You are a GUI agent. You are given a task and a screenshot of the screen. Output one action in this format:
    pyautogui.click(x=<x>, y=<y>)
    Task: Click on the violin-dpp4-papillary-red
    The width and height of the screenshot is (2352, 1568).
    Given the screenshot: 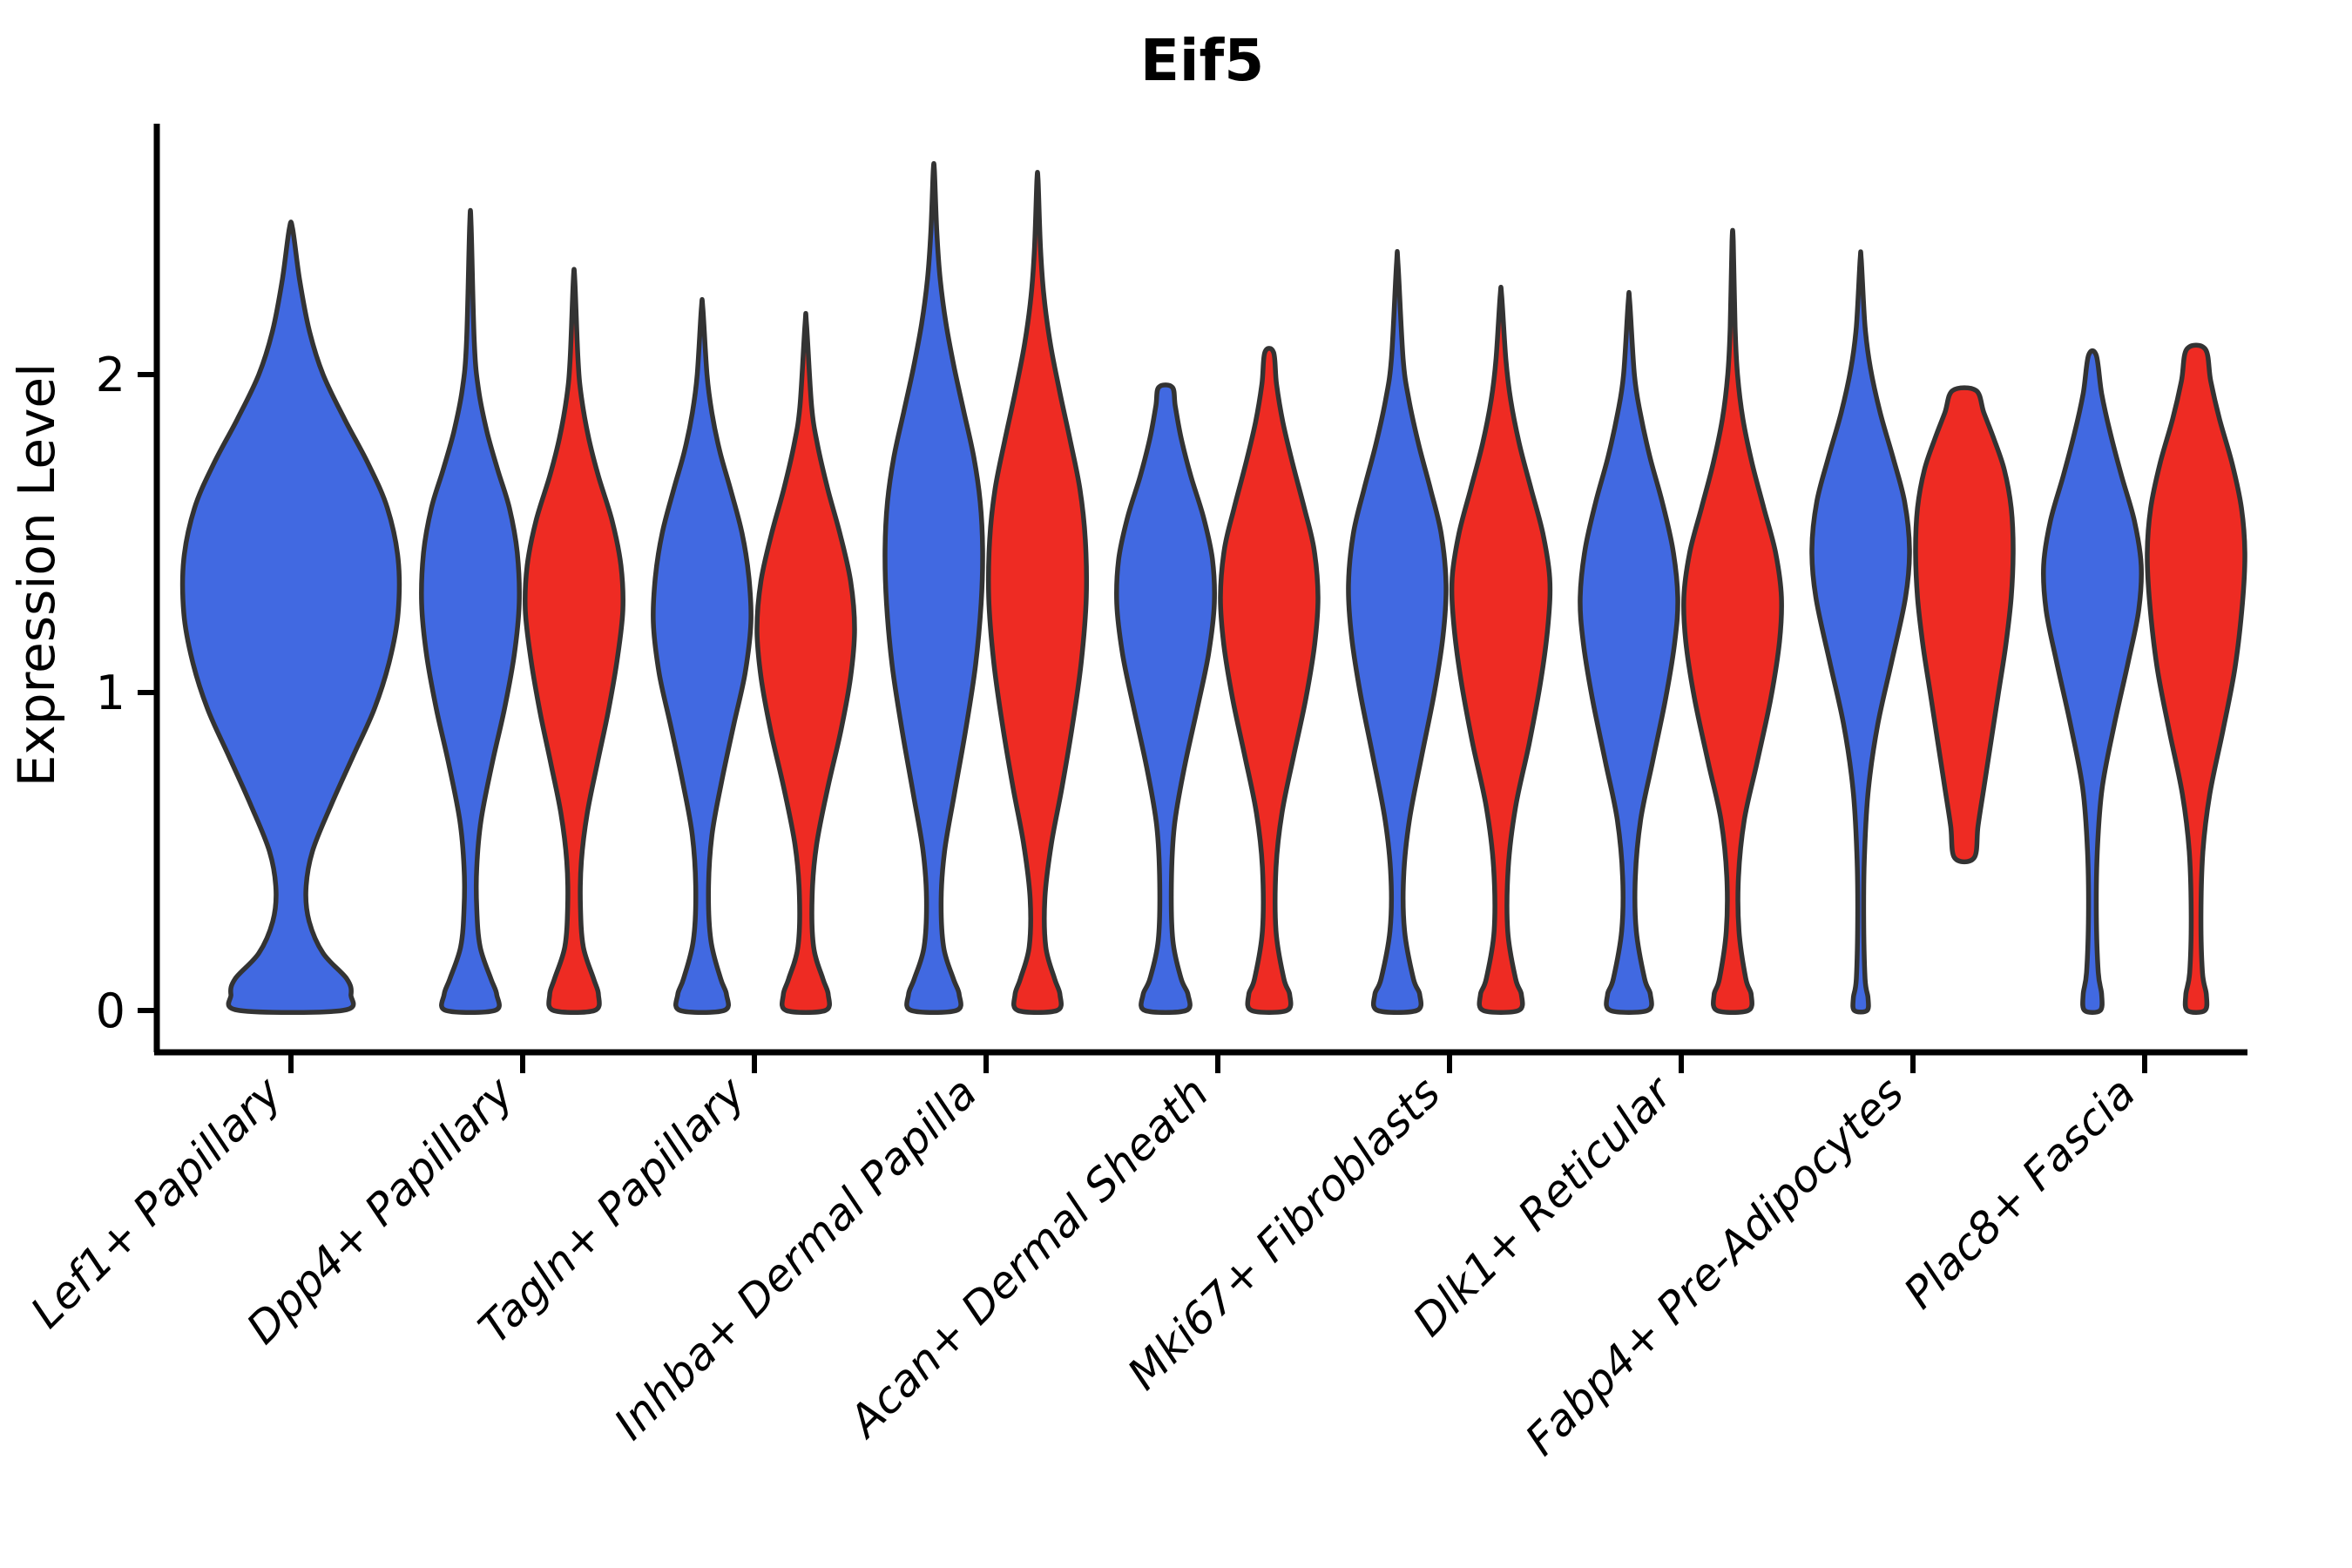 What is the action you would take?
    pyautogui.click(x=574, y=641)
    